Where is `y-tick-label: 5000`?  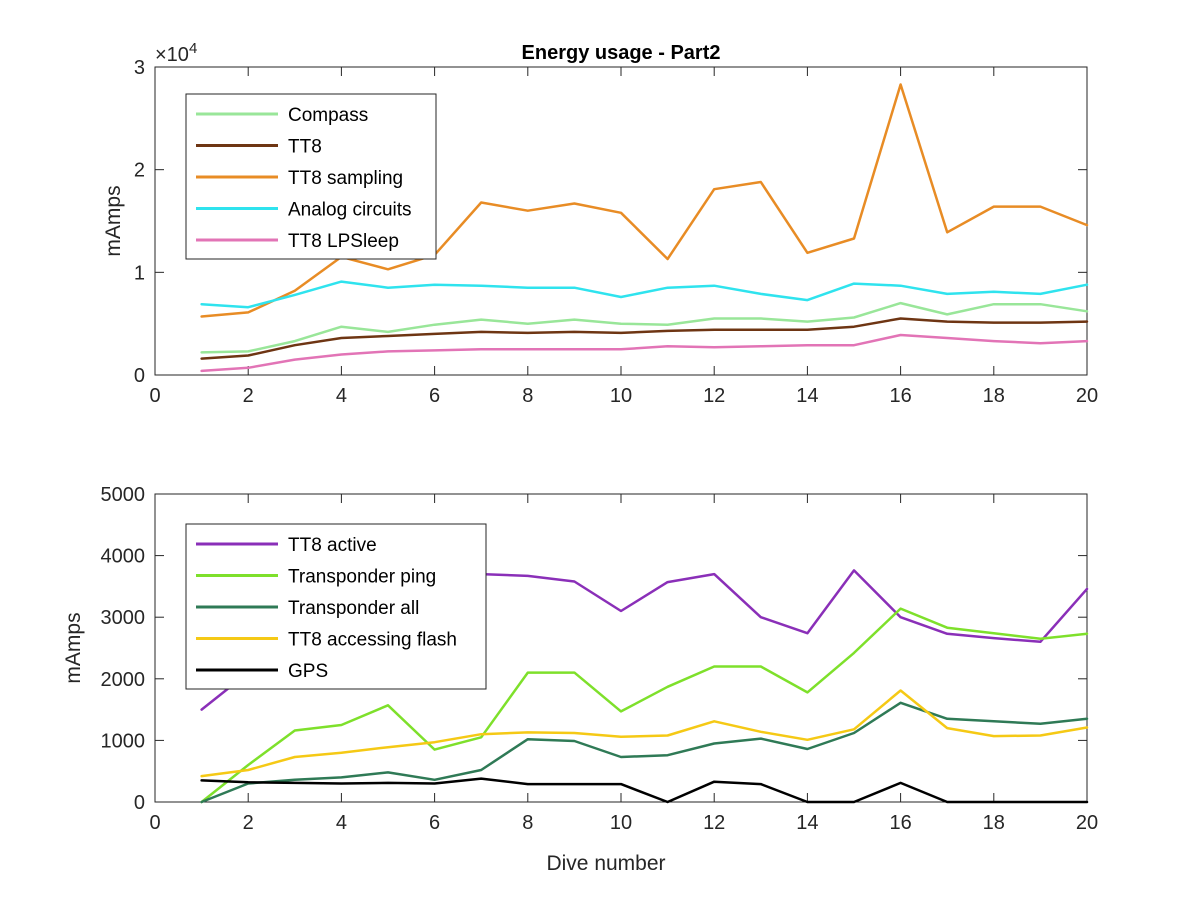 y-tick-label: 5000 is located at coordinates (123, 495).